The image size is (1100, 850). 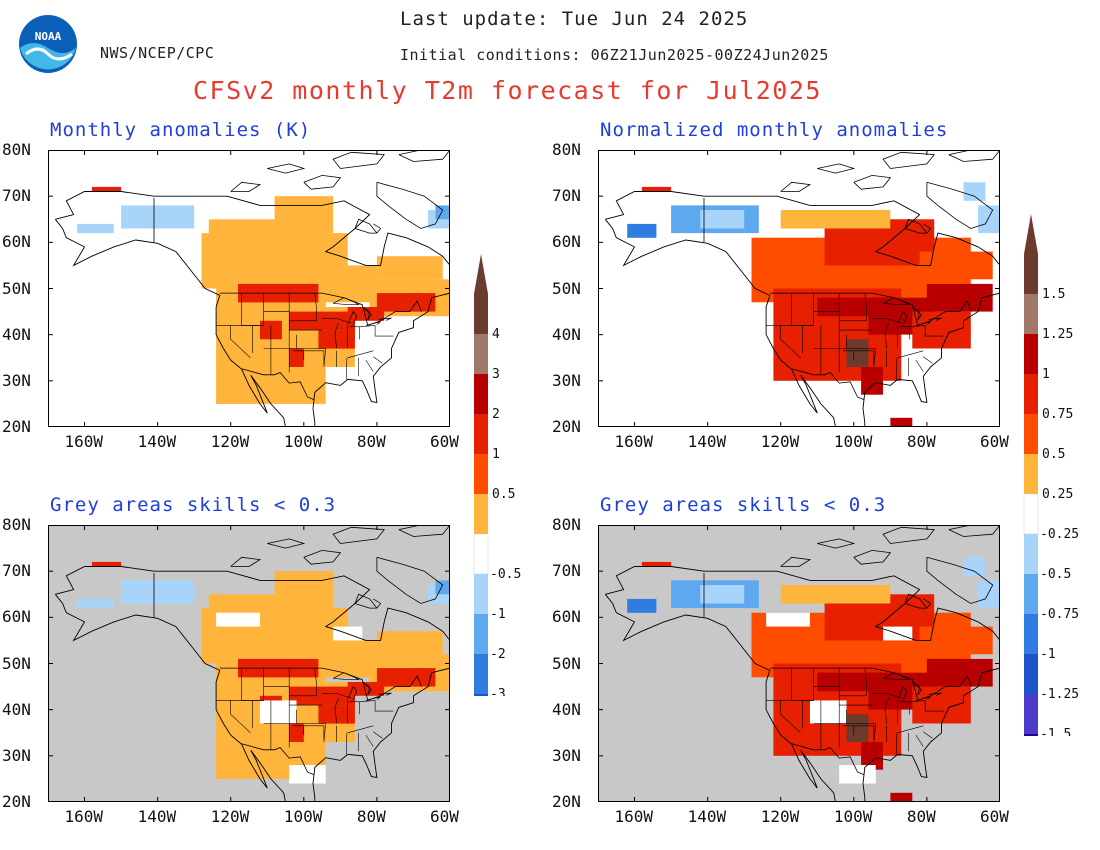 I want to click on colorbar-label: -1.5, so click(x=1055, y=731).